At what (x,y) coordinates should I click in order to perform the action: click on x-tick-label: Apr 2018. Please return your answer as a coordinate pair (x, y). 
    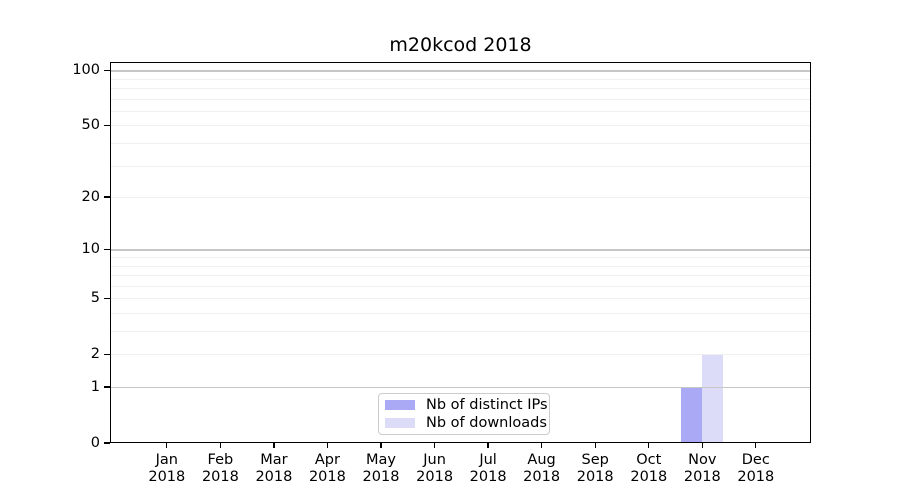
    Looking at the image, I should click on (327, 468).